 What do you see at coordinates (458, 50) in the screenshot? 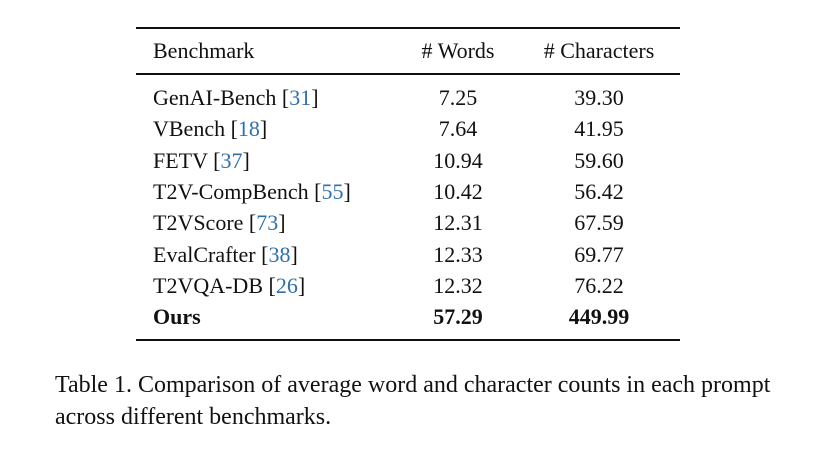
I see `header-cell: # Words` at bounding box center [458, 50].